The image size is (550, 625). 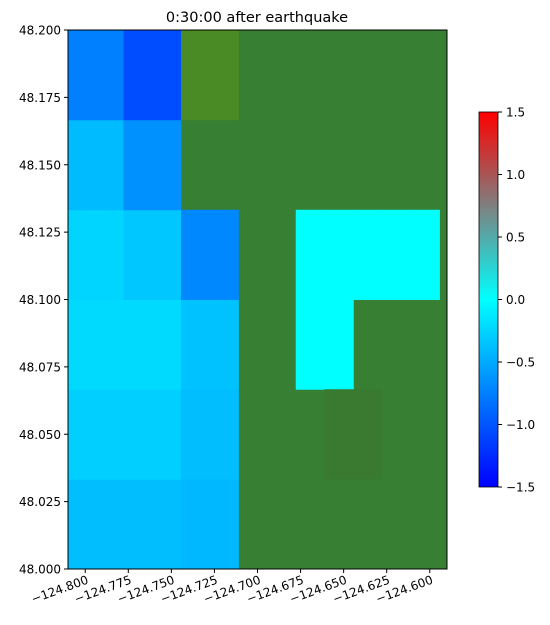 I want to click on y-tick-label: 48.050, so click(x=40, y=435).